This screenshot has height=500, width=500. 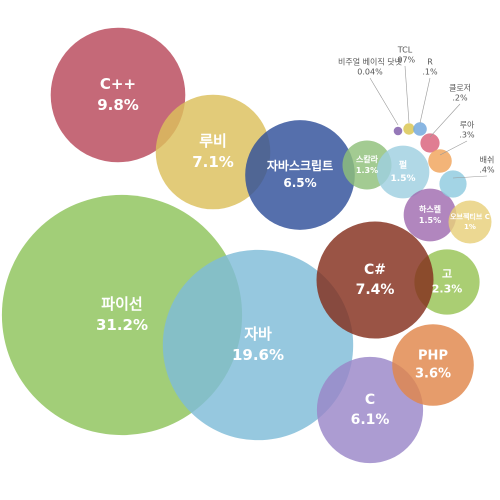 I want to click on bubble-name: 고, so click(x=447, y=273).